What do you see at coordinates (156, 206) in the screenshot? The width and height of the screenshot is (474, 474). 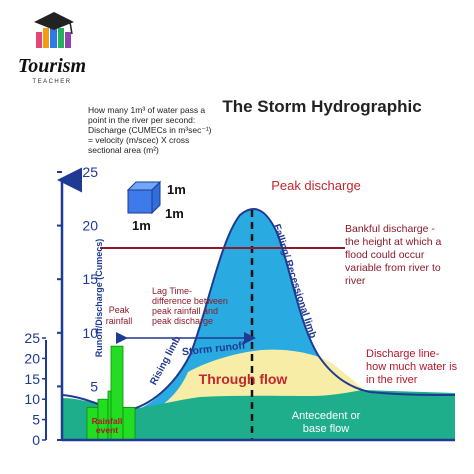 I see `cubic-metre-cube: 1m 1m 1m` at bounding box center [156, 206].